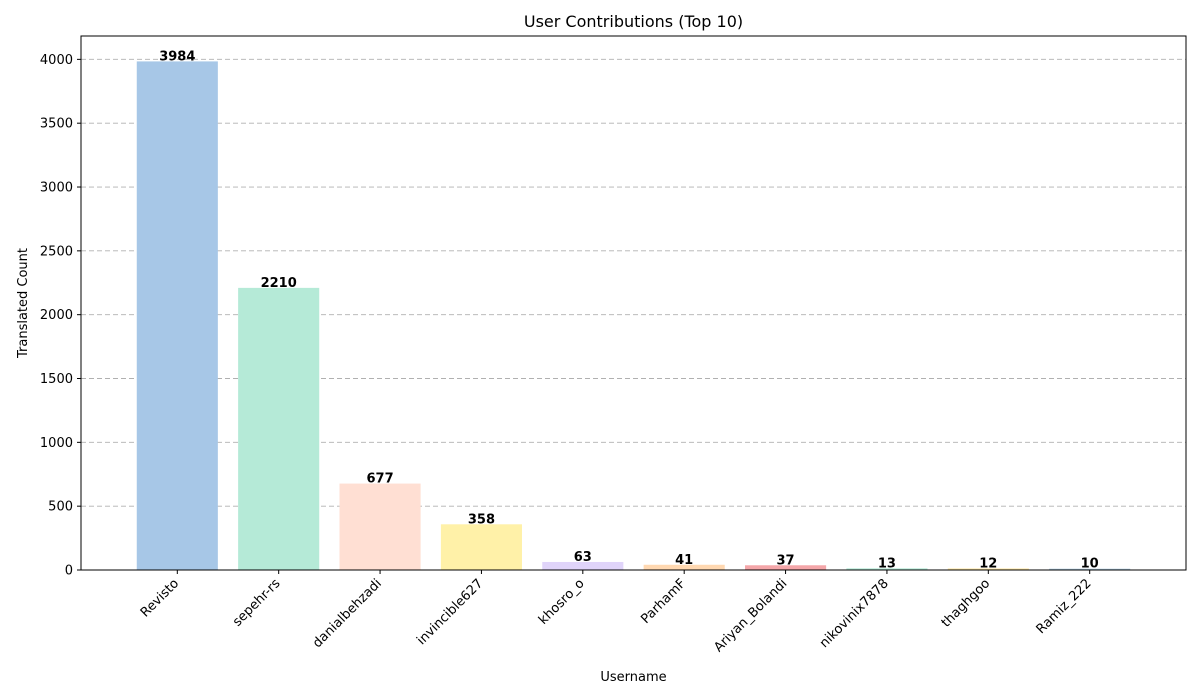 The image size is (1200, 700). I want to click on y-tick-label: 4000, so click(56, 60).